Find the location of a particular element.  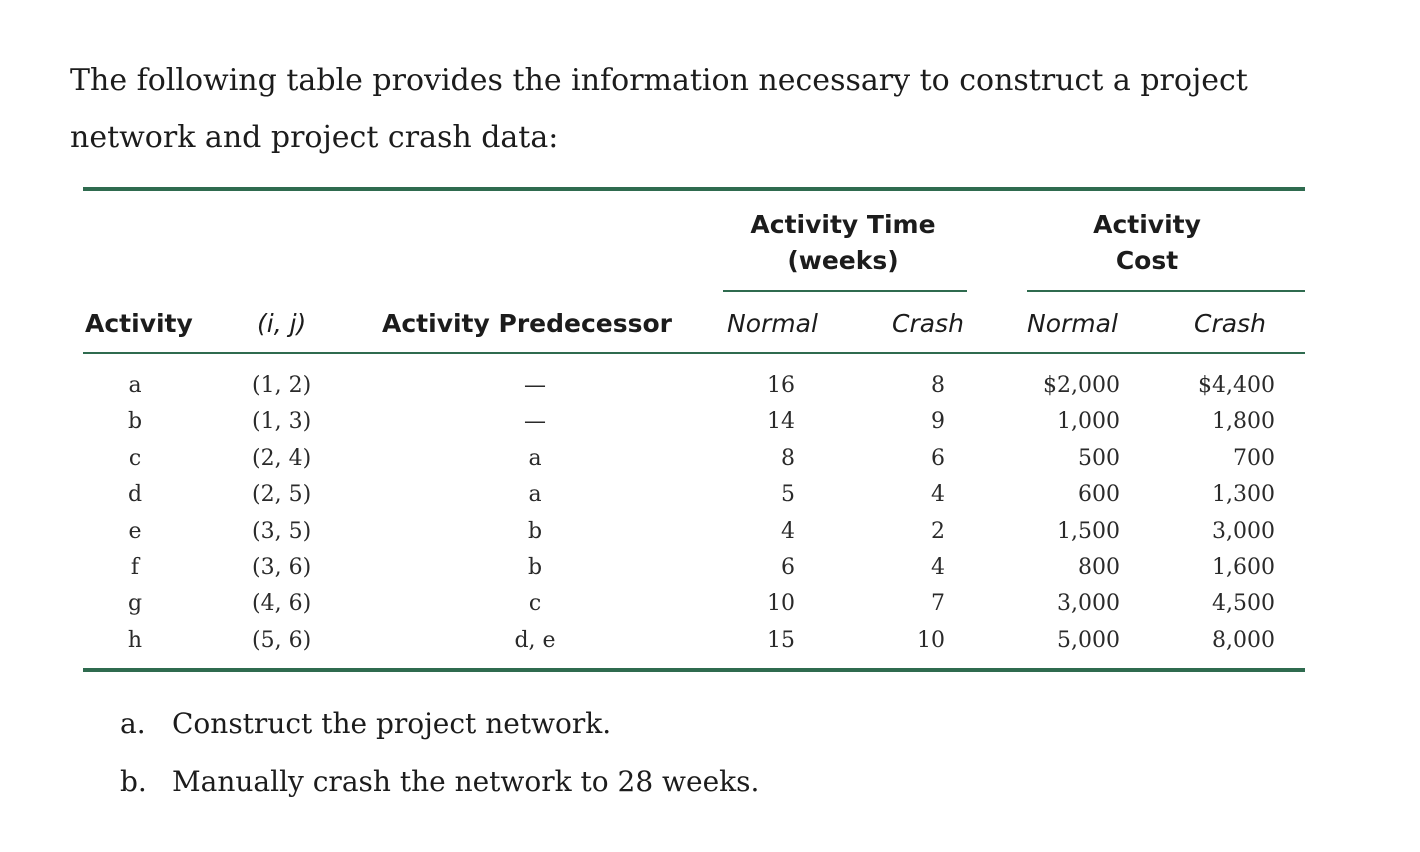

group-rule-cost is located at coordinates (1166, 291).